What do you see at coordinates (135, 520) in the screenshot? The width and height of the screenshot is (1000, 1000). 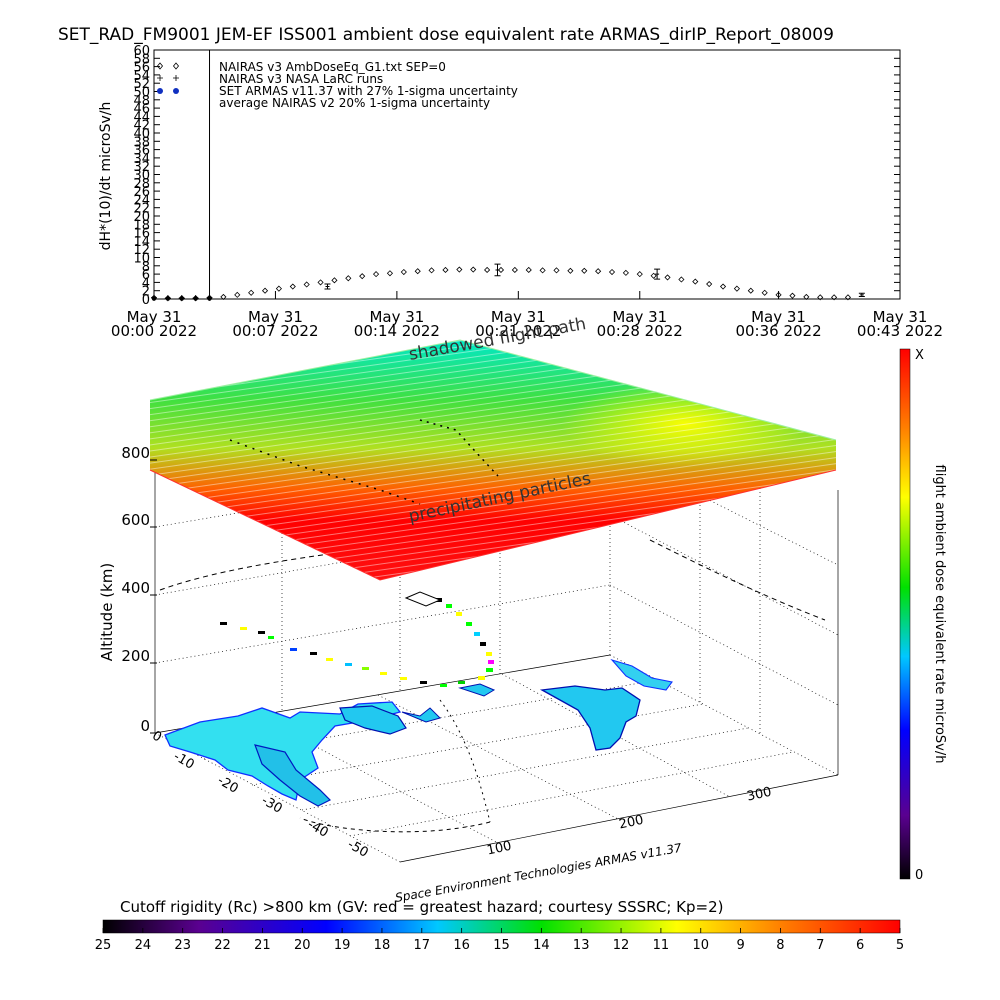 I see `altitude-tick-label: 600` at bounding box center [135, 520].